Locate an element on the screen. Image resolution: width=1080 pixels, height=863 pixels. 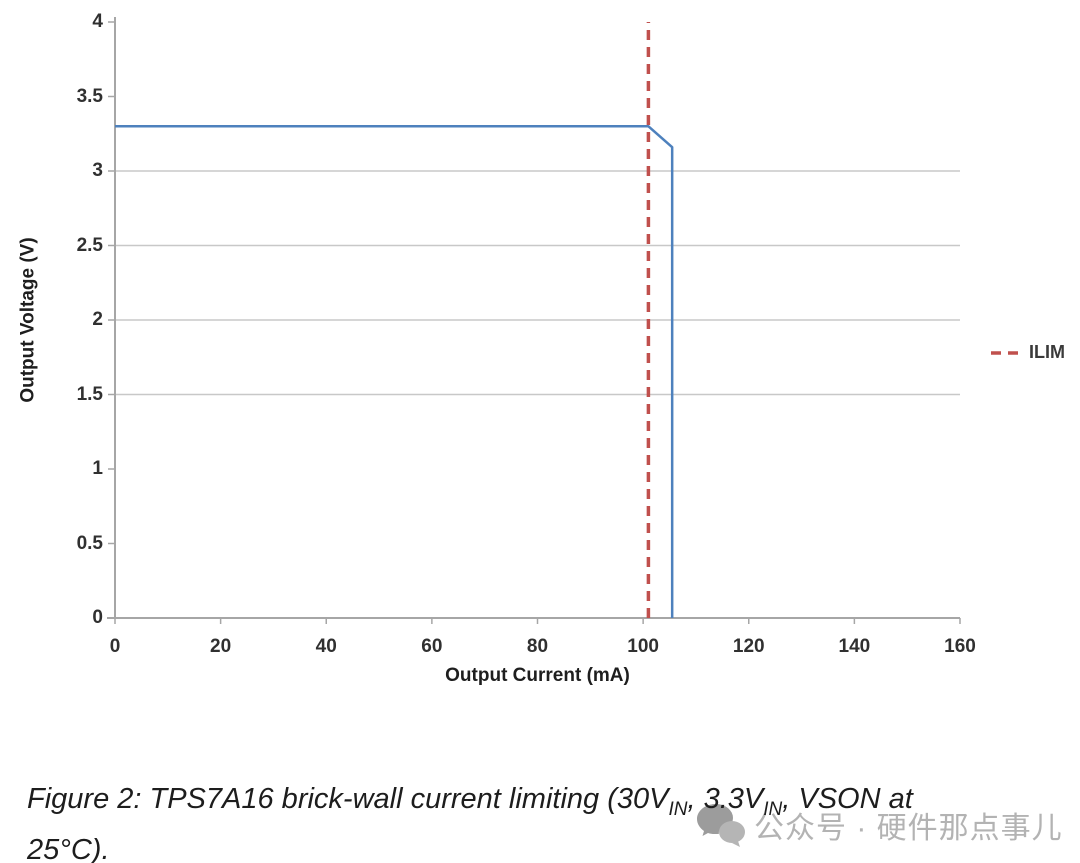
caption-line-2: 25°C). is located at coordinates (68, 848).